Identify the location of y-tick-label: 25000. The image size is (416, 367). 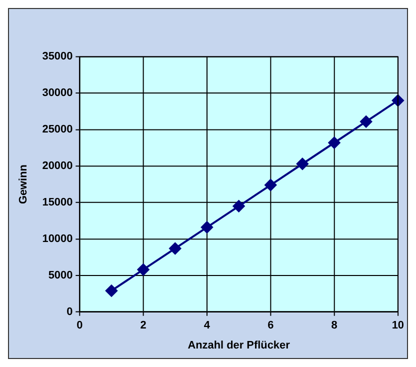
(57, 130).